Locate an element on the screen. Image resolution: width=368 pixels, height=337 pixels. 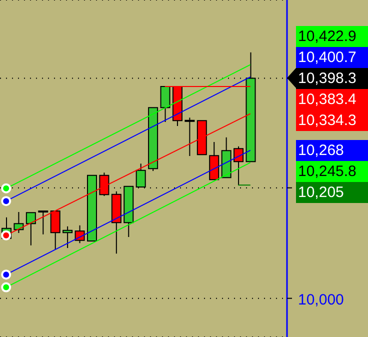
text: 10,422.9 is located at coordinates (332, 36).